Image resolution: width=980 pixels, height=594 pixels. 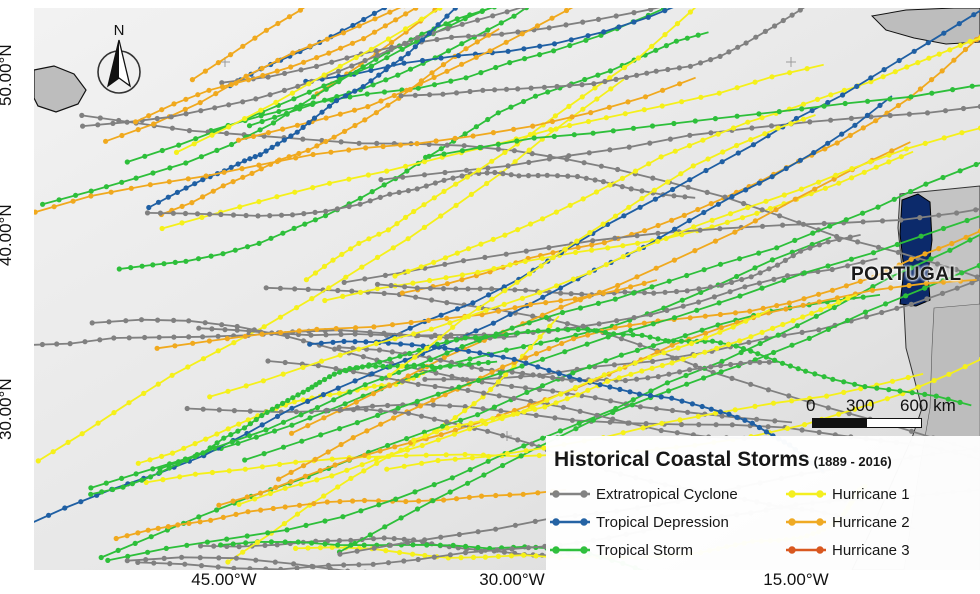 I want to click on legend-title-text: Historical Coastal Storms, so click(x=682, y=459).